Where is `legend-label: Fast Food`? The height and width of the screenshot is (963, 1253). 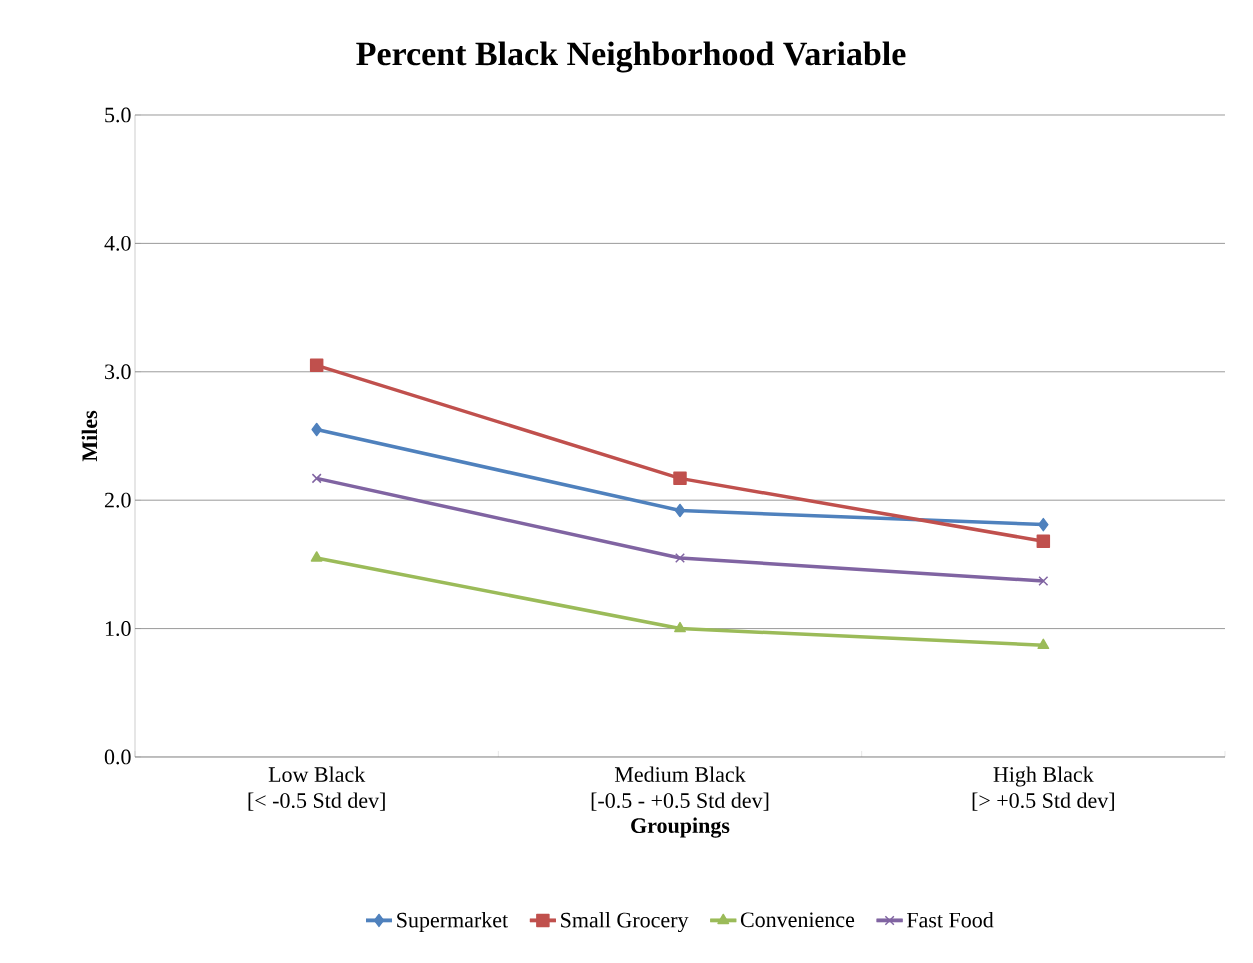 legend-label: Fast Food is located at coordinates (950, 920).